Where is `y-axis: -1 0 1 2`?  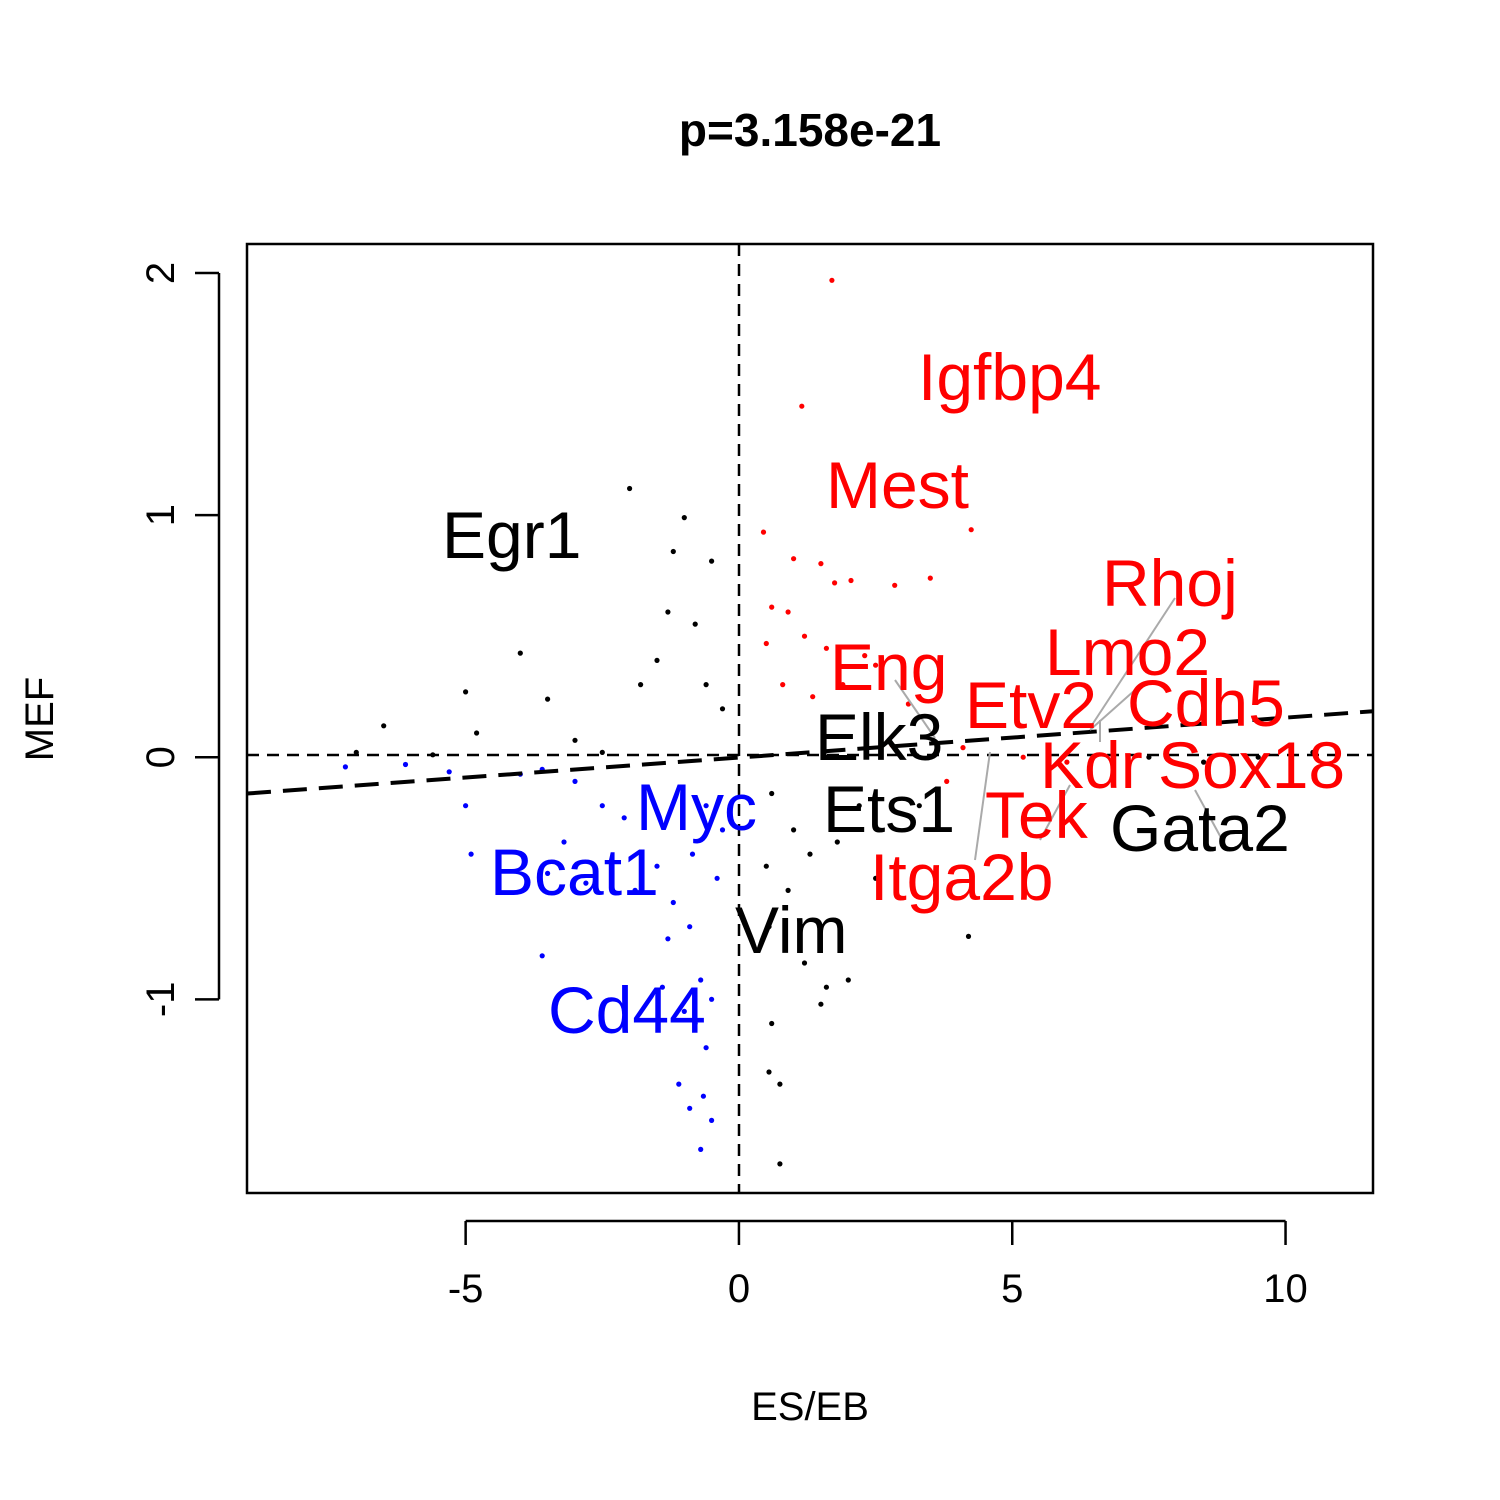
y-axis: -1 0 1 2 is located at coordinates (180, 639).